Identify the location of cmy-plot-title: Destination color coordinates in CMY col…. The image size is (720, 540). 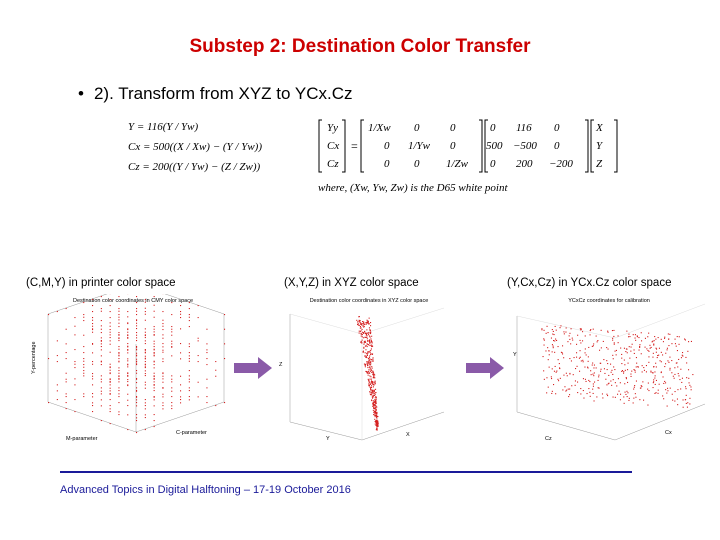
(133, 301).